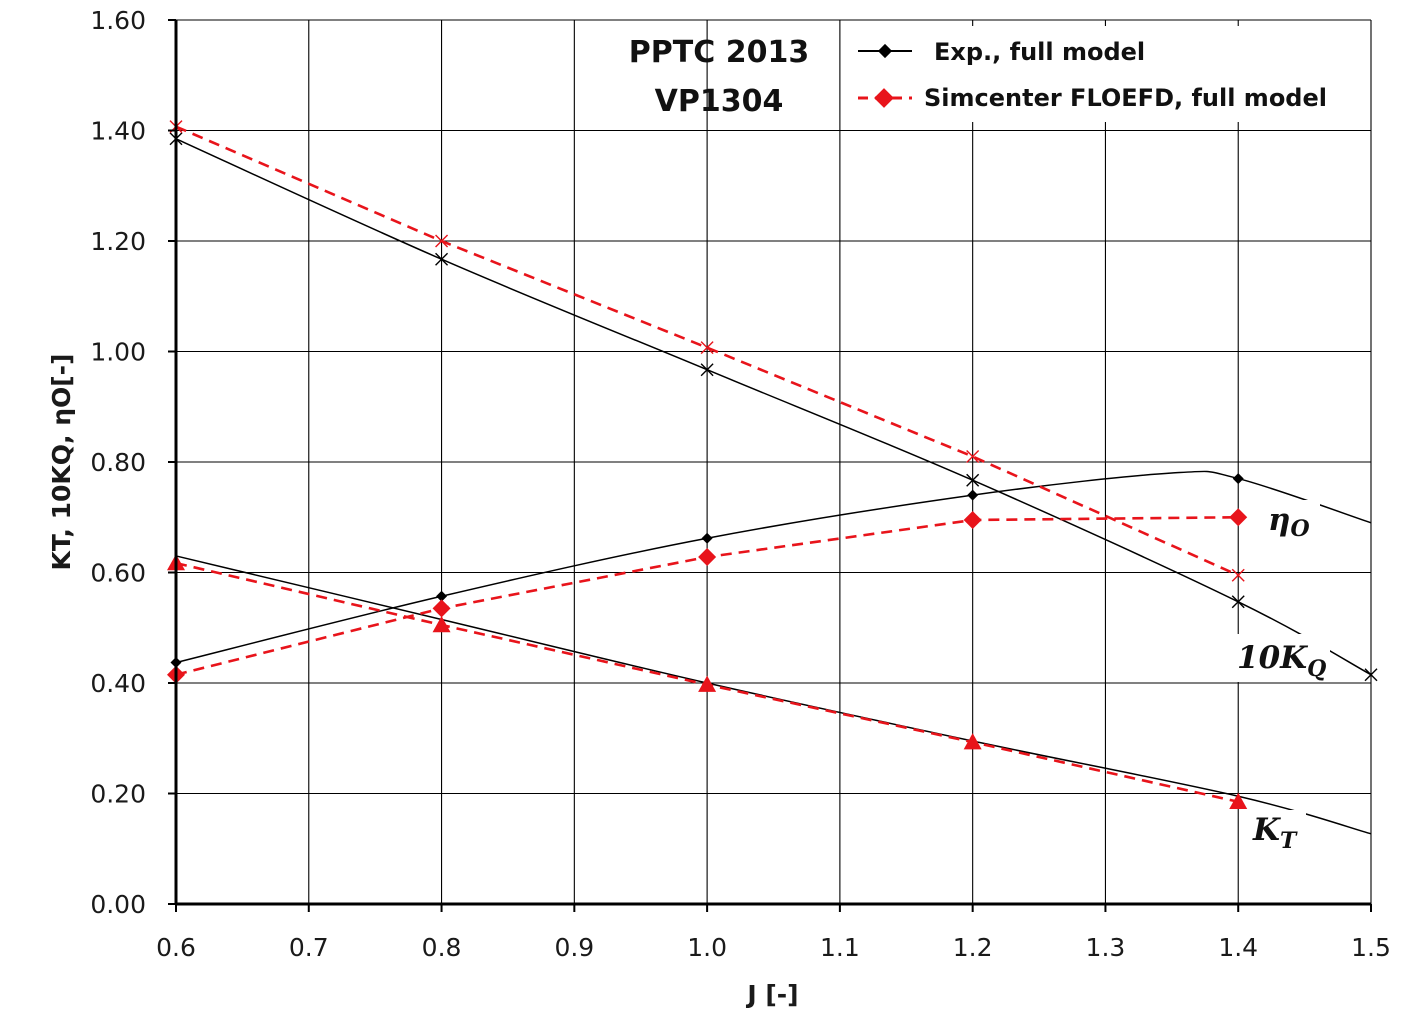 The width and height of the screenshot is (1418, 1029). What do you see at coordinates (1238, 947) in the screenshot?
I see `x-tick-label-8: 1.4` at bounding box center [1238, 947].